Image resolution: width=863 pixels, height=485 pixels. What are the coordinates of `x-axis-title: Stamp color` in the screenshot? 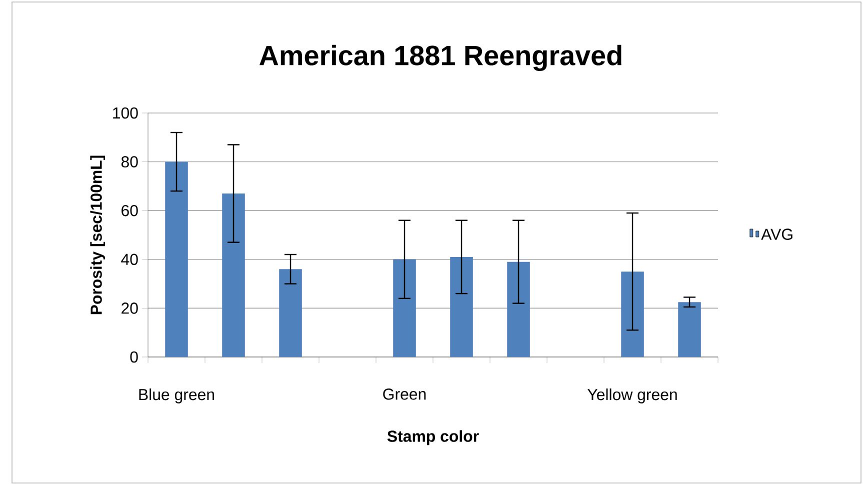 It's located at (433, 438).